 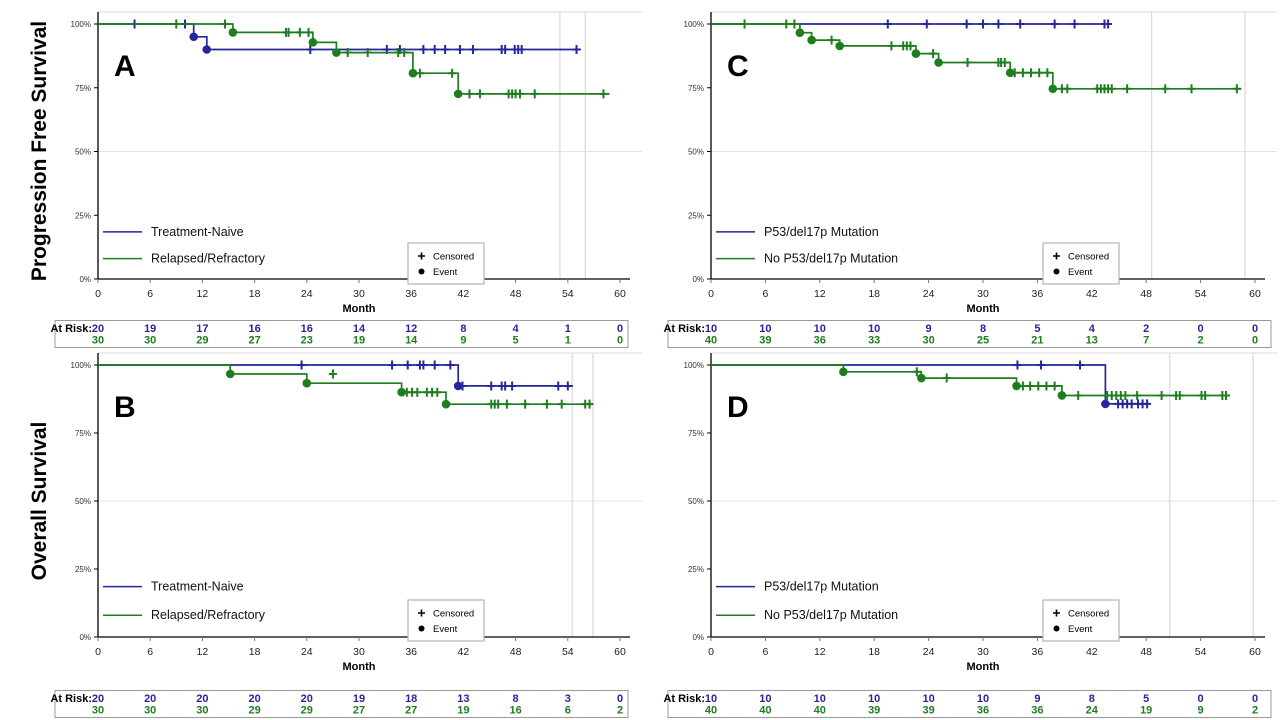 I want to click on group-legend-label: P53/del17p Mutation, so click(x=821, y=587).